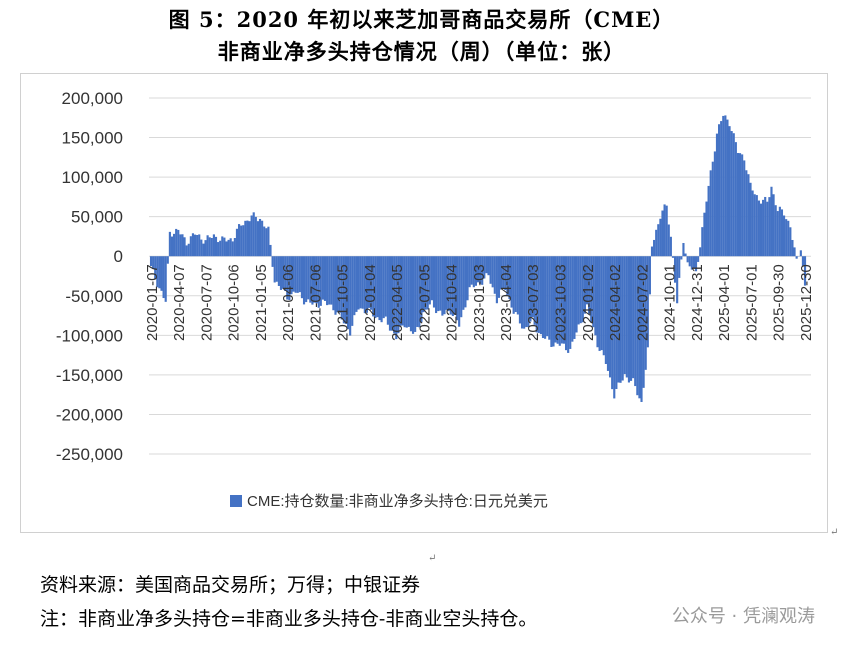 The height and width of the screenshot is (649, 843). I want to click on x-tick-label: 2020-07-07, so click(207, 302).